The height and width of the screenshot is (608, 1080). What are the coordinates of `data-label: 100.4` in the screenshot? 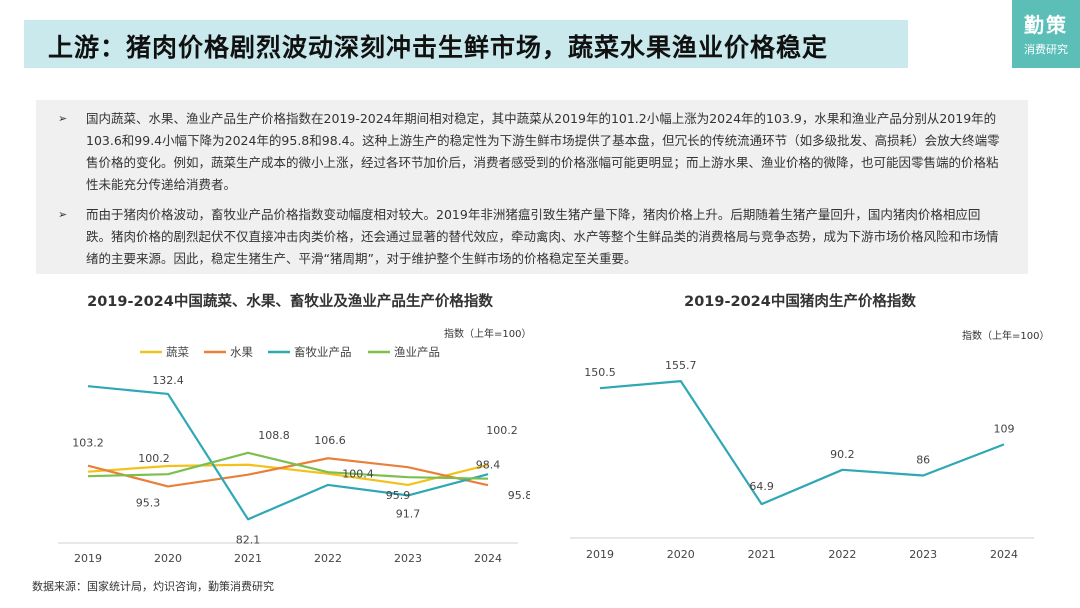 It's located at (358, 474).